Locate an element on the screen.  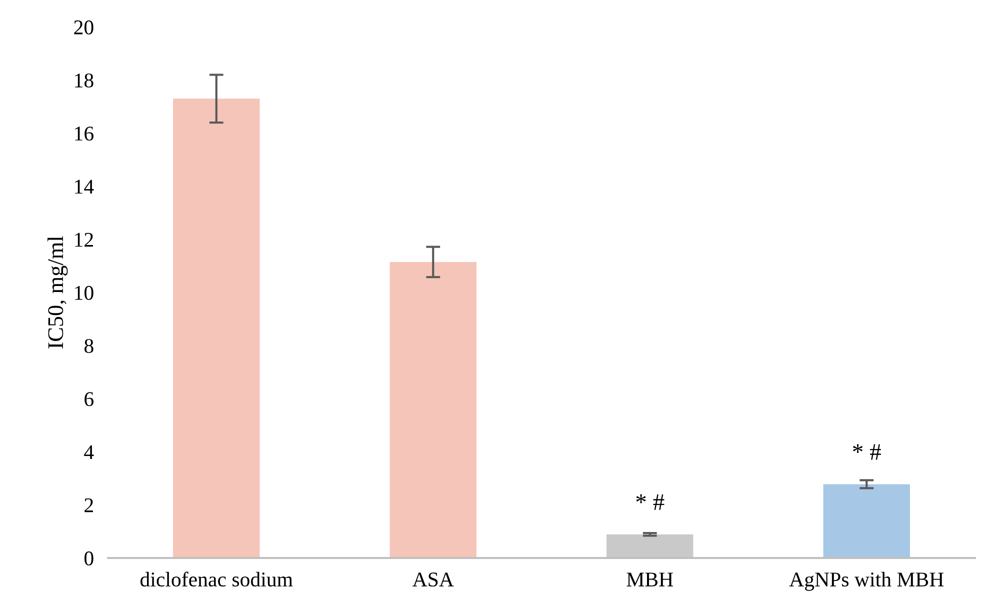
y-tick-label: 16 is located at coordinates (84, 133).